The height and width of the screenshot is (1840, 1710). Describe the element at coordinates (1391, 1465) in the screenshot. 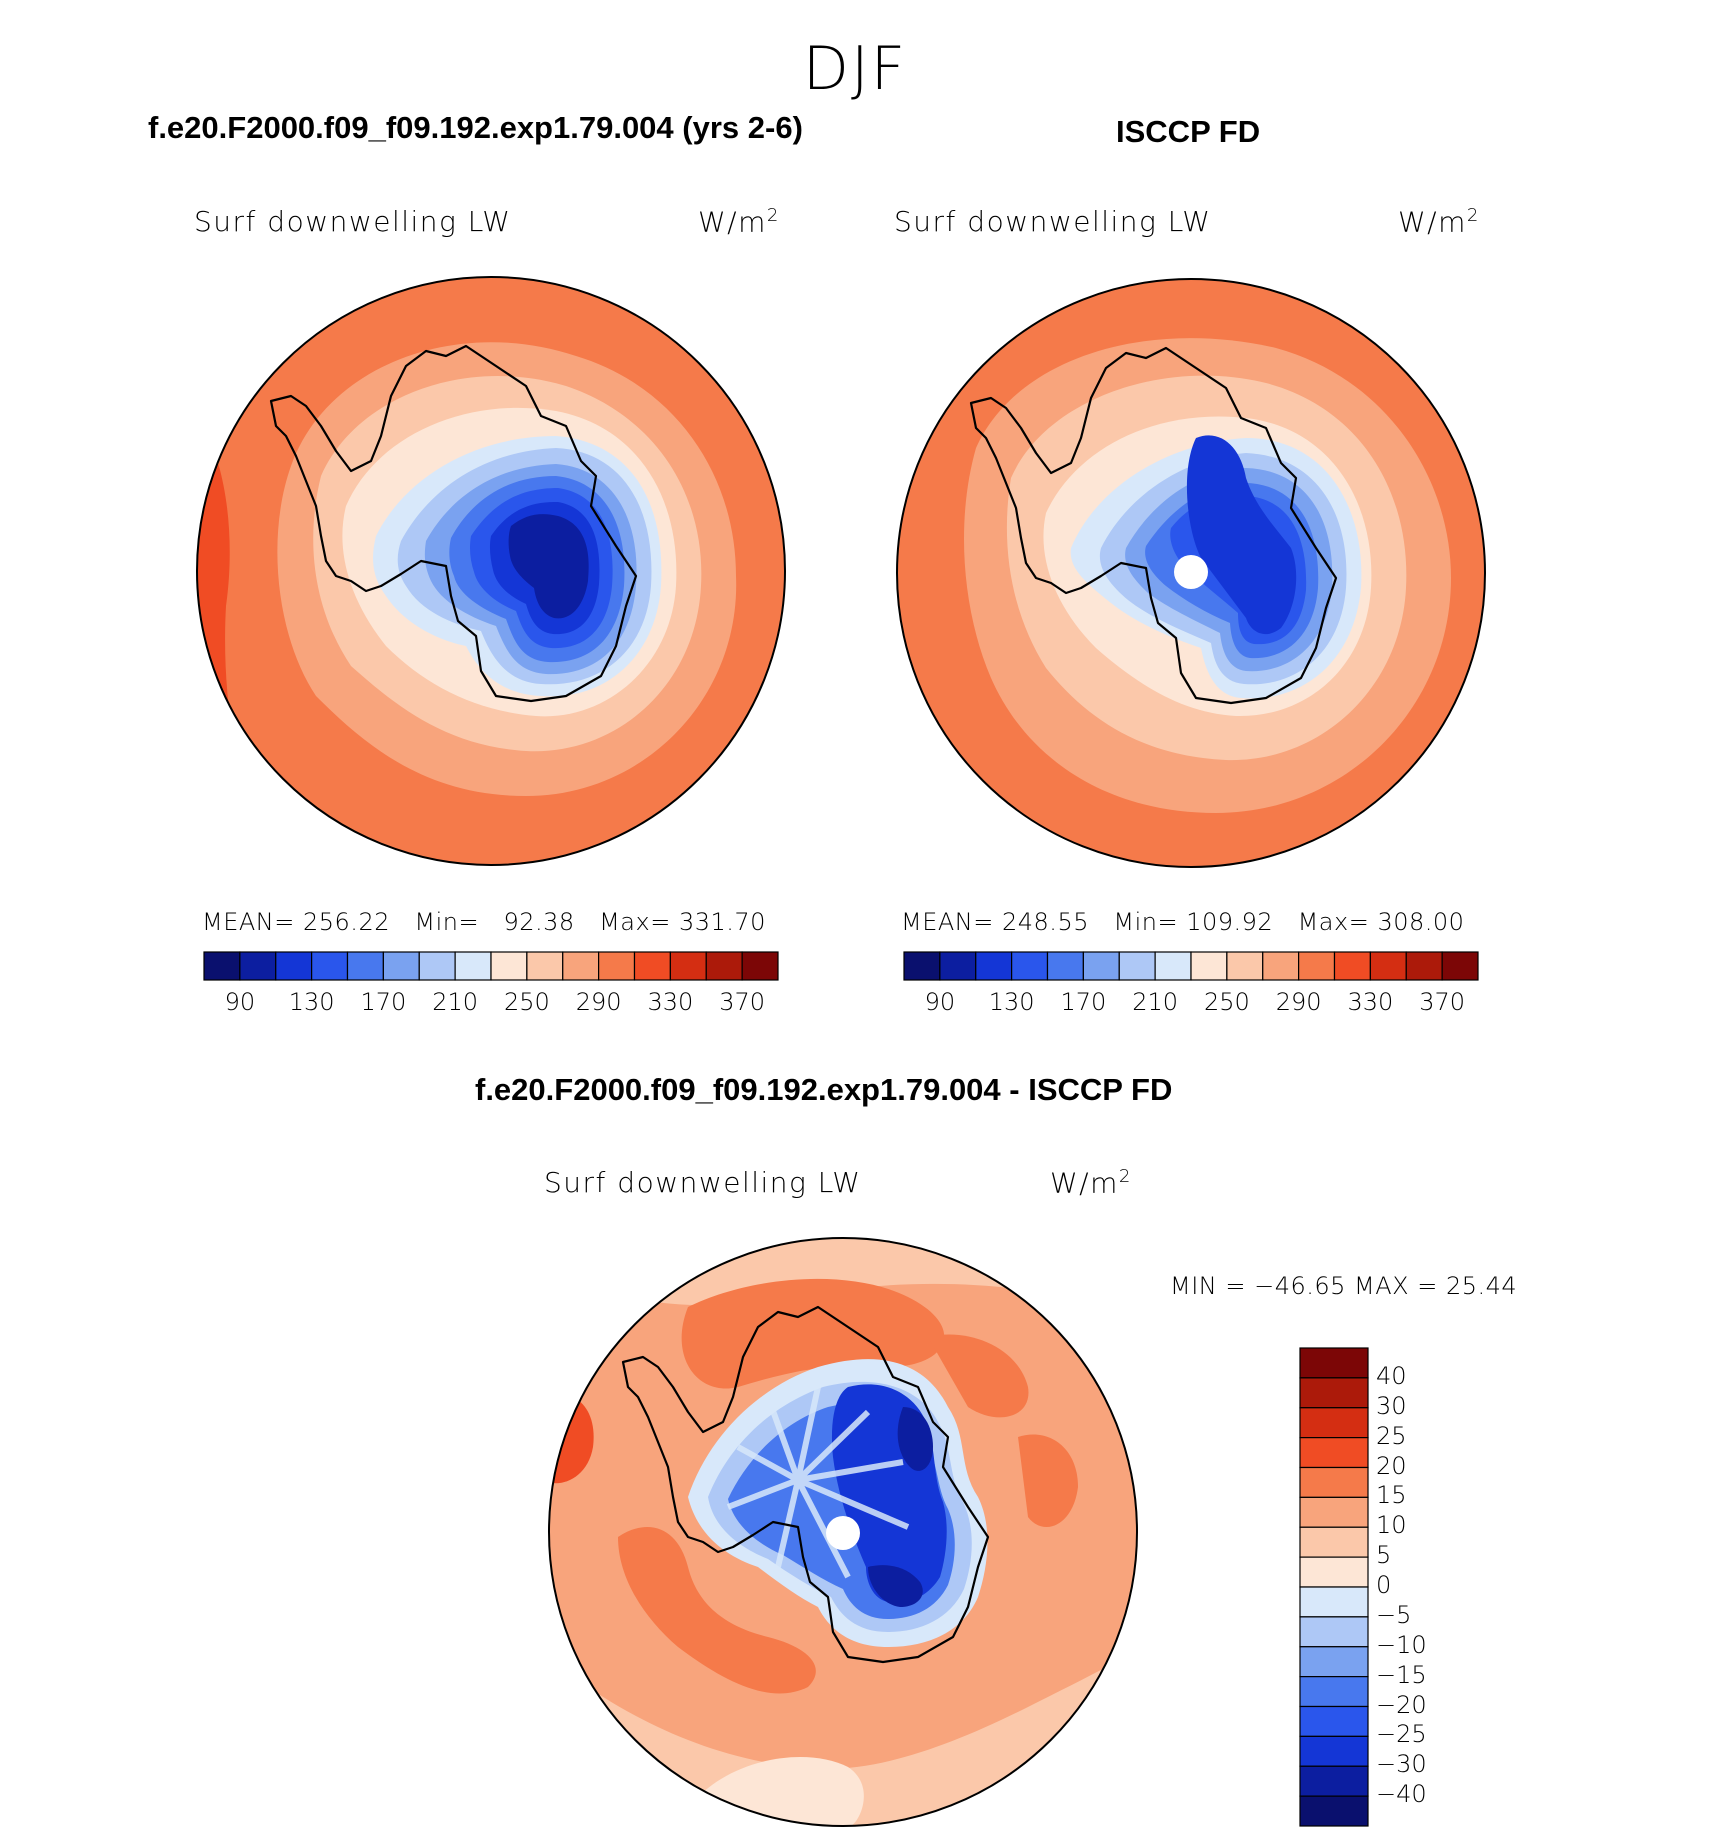

I see `colorbar-tick-label: 20` at that location.